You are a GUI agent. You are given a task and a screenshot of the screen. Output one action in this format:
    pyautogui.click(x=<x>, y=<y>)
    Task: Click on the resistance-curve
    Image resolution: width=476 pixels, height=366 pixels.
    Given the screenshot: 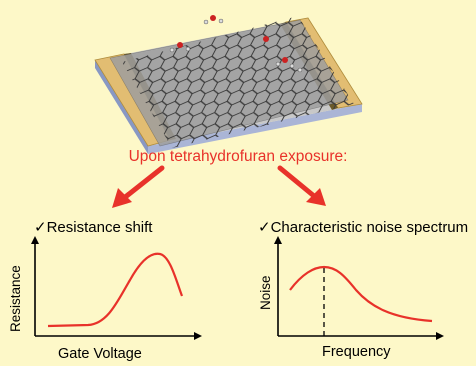 What is the action you would take?
    pyautogui.click(x=115, y=290)
    